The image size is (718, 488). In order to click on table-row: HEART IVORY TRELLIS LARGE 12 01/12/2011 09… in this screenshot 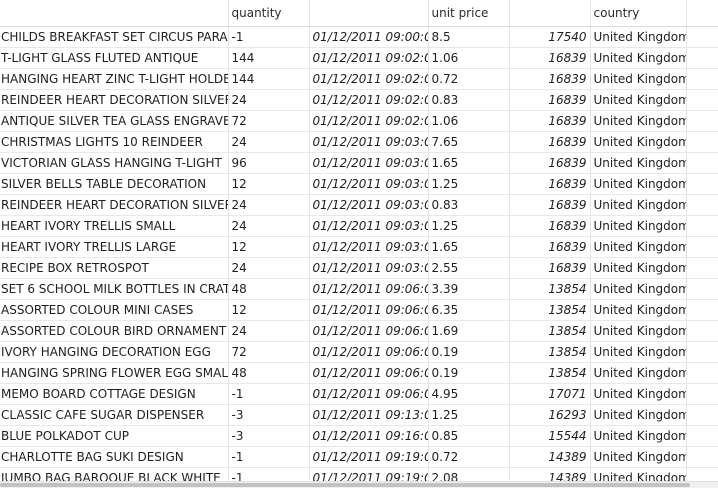, I will do `click(359, 247)`.